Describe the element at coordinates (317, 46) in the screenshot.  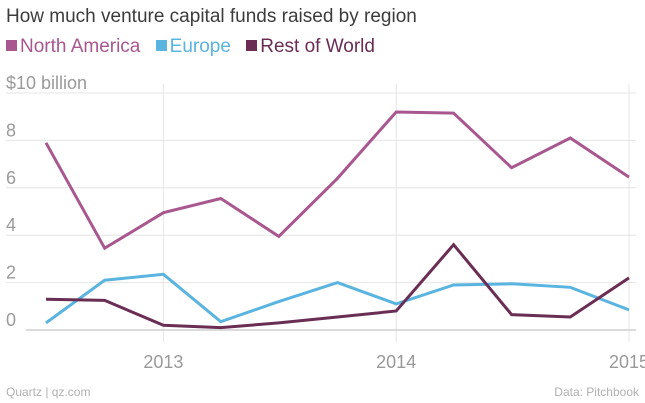
I see `legend-label-rest-of-world: Rest of World` at that location.